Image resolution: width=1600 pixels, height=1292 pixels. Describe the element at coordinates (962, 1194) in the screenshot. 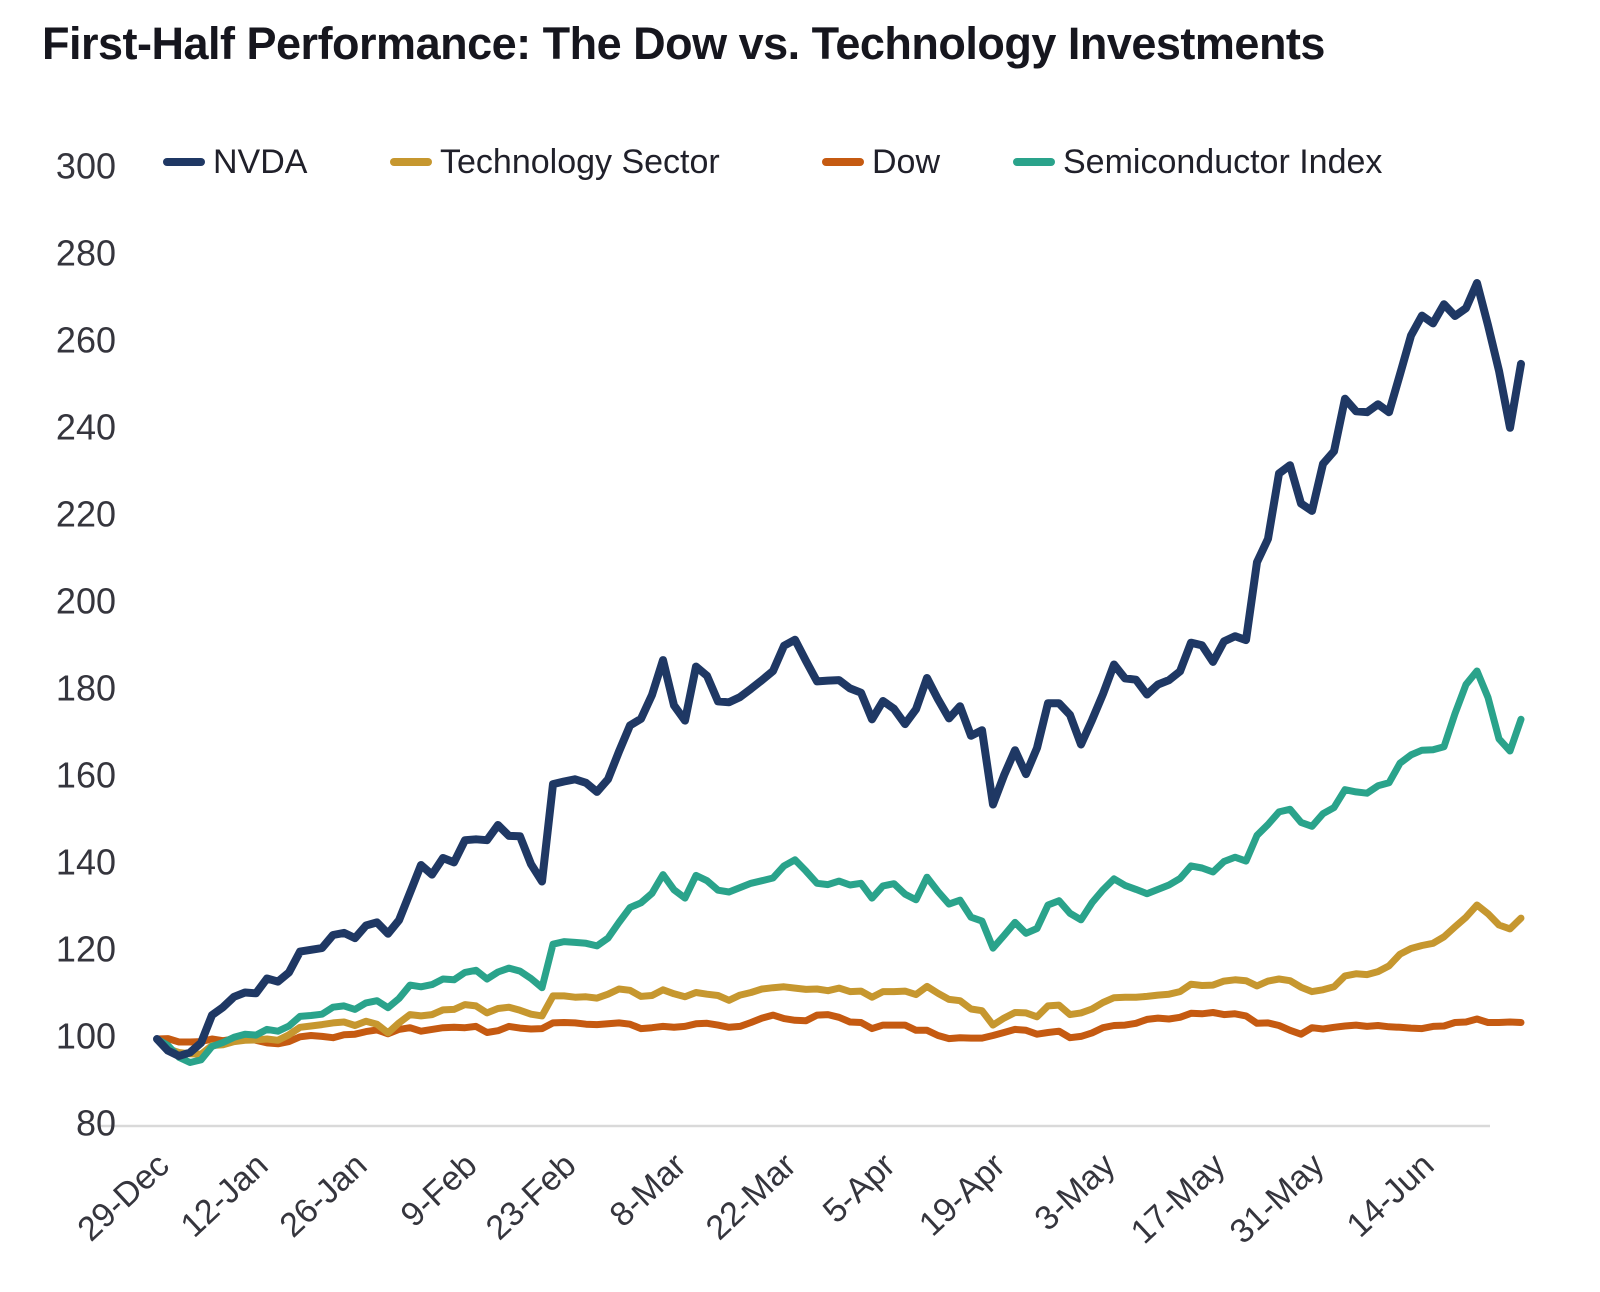

I see `x-axis-tick-label: 19-Apr` at that location.